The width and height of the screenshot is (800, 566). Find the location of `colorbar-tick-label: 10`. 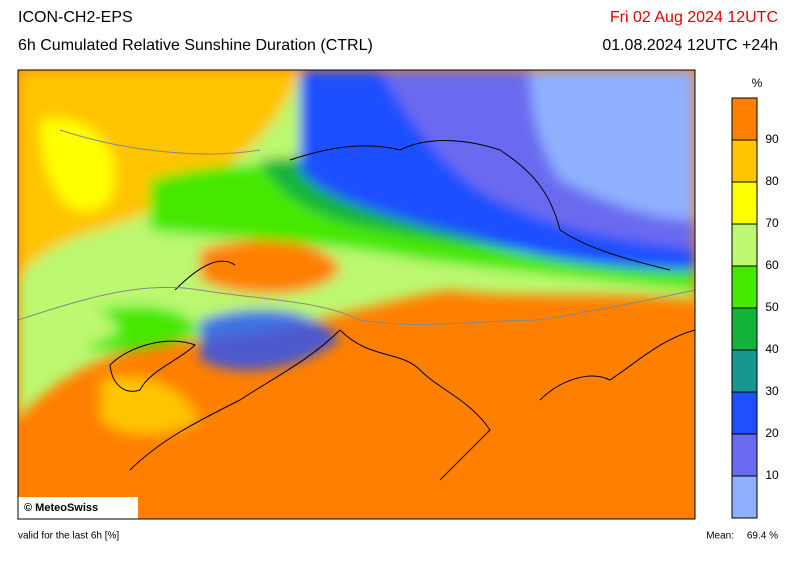

colorbar-tick-label: 10 is located at coordinates (772, 475).